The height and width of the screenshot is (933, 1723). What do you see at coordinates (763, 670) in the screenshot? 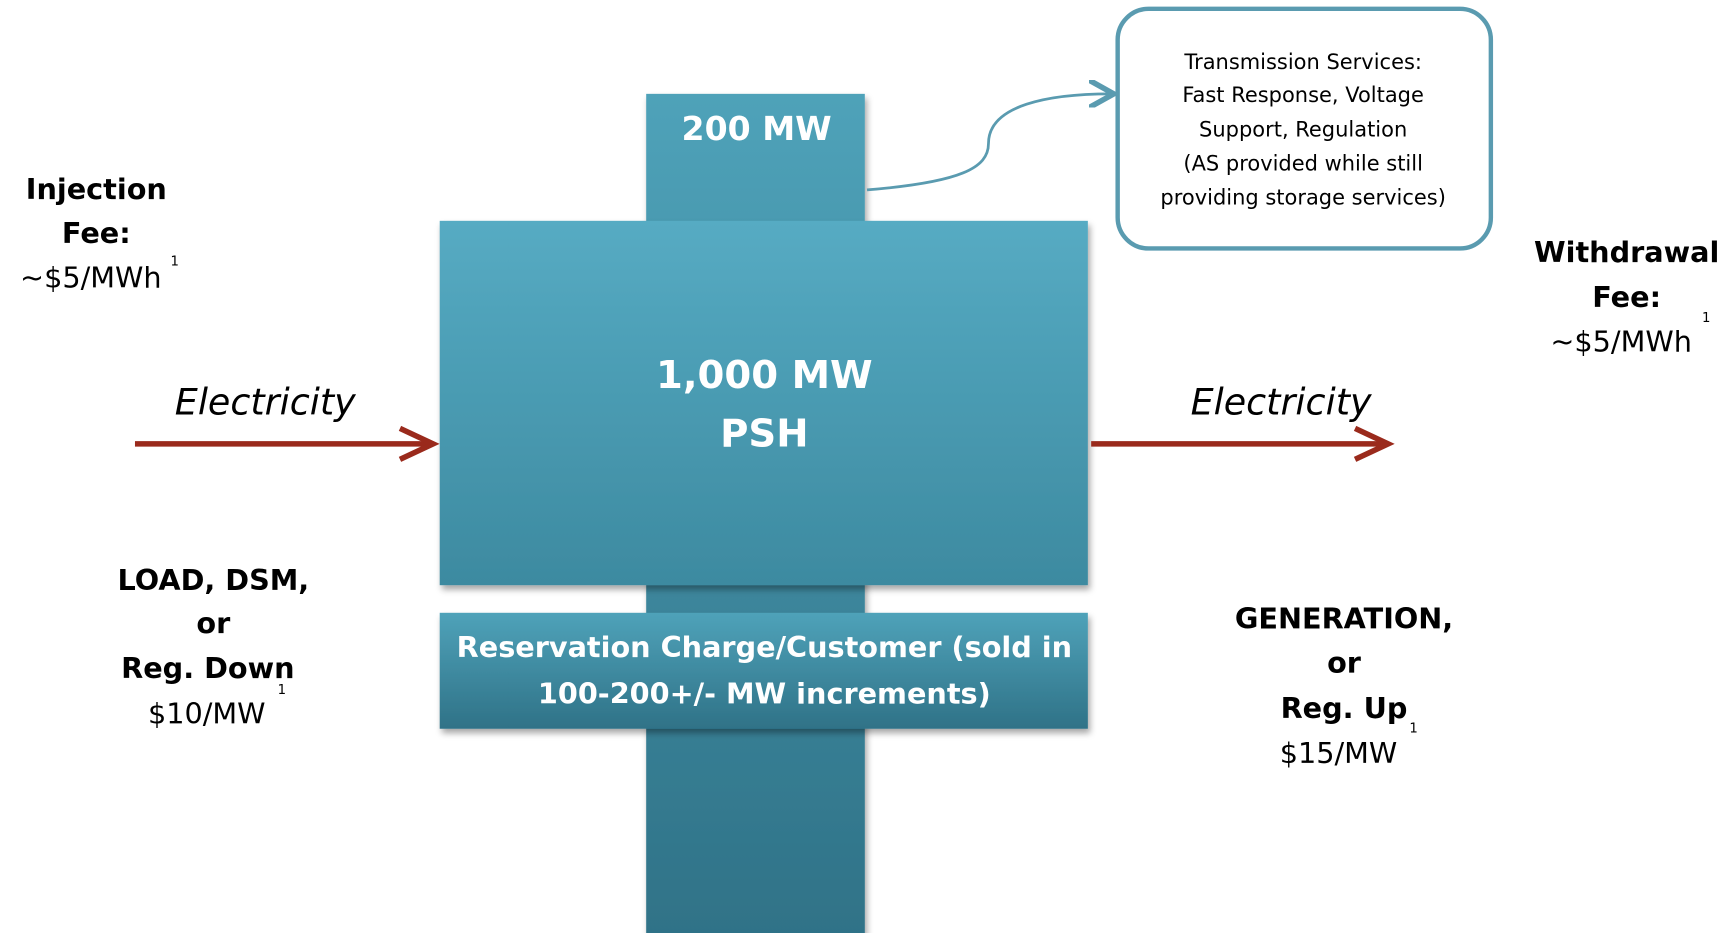
I see `reservation-box` at bounding box center [763, 670].